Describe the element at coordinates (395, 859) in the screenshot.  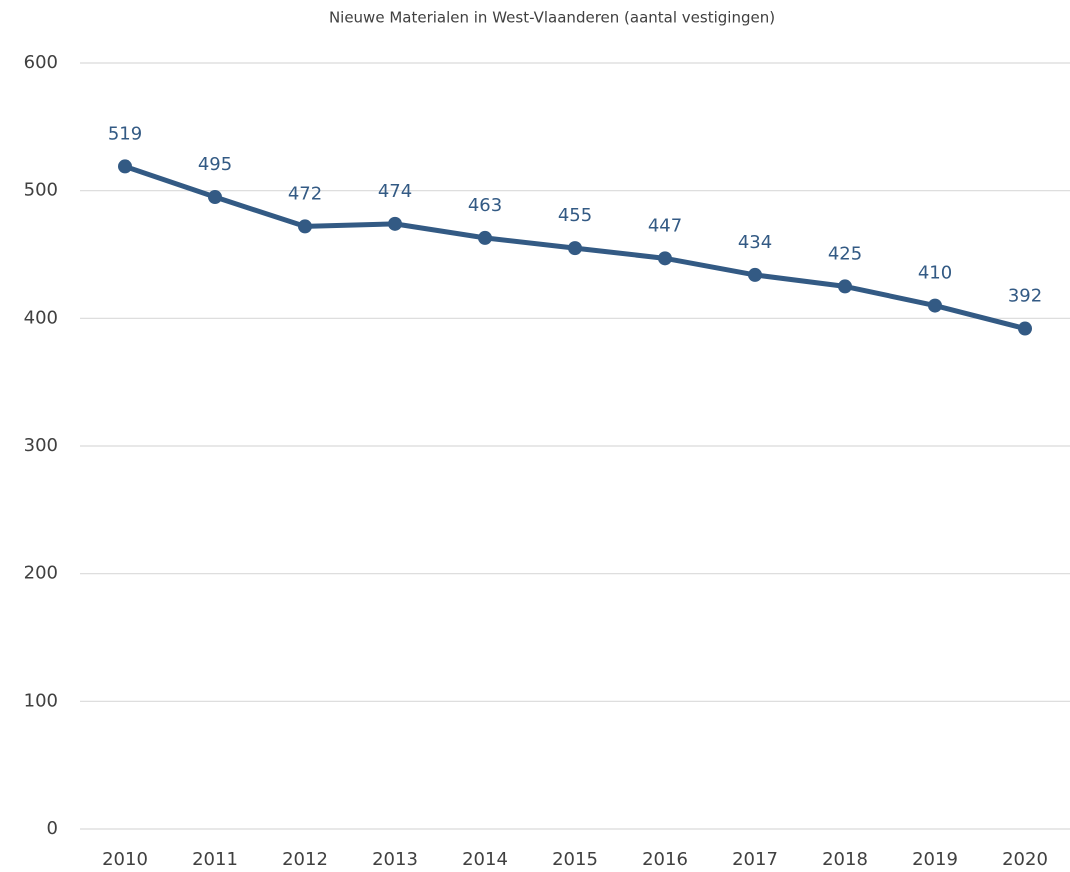
I see `x-tick-label: 2013` at that location.